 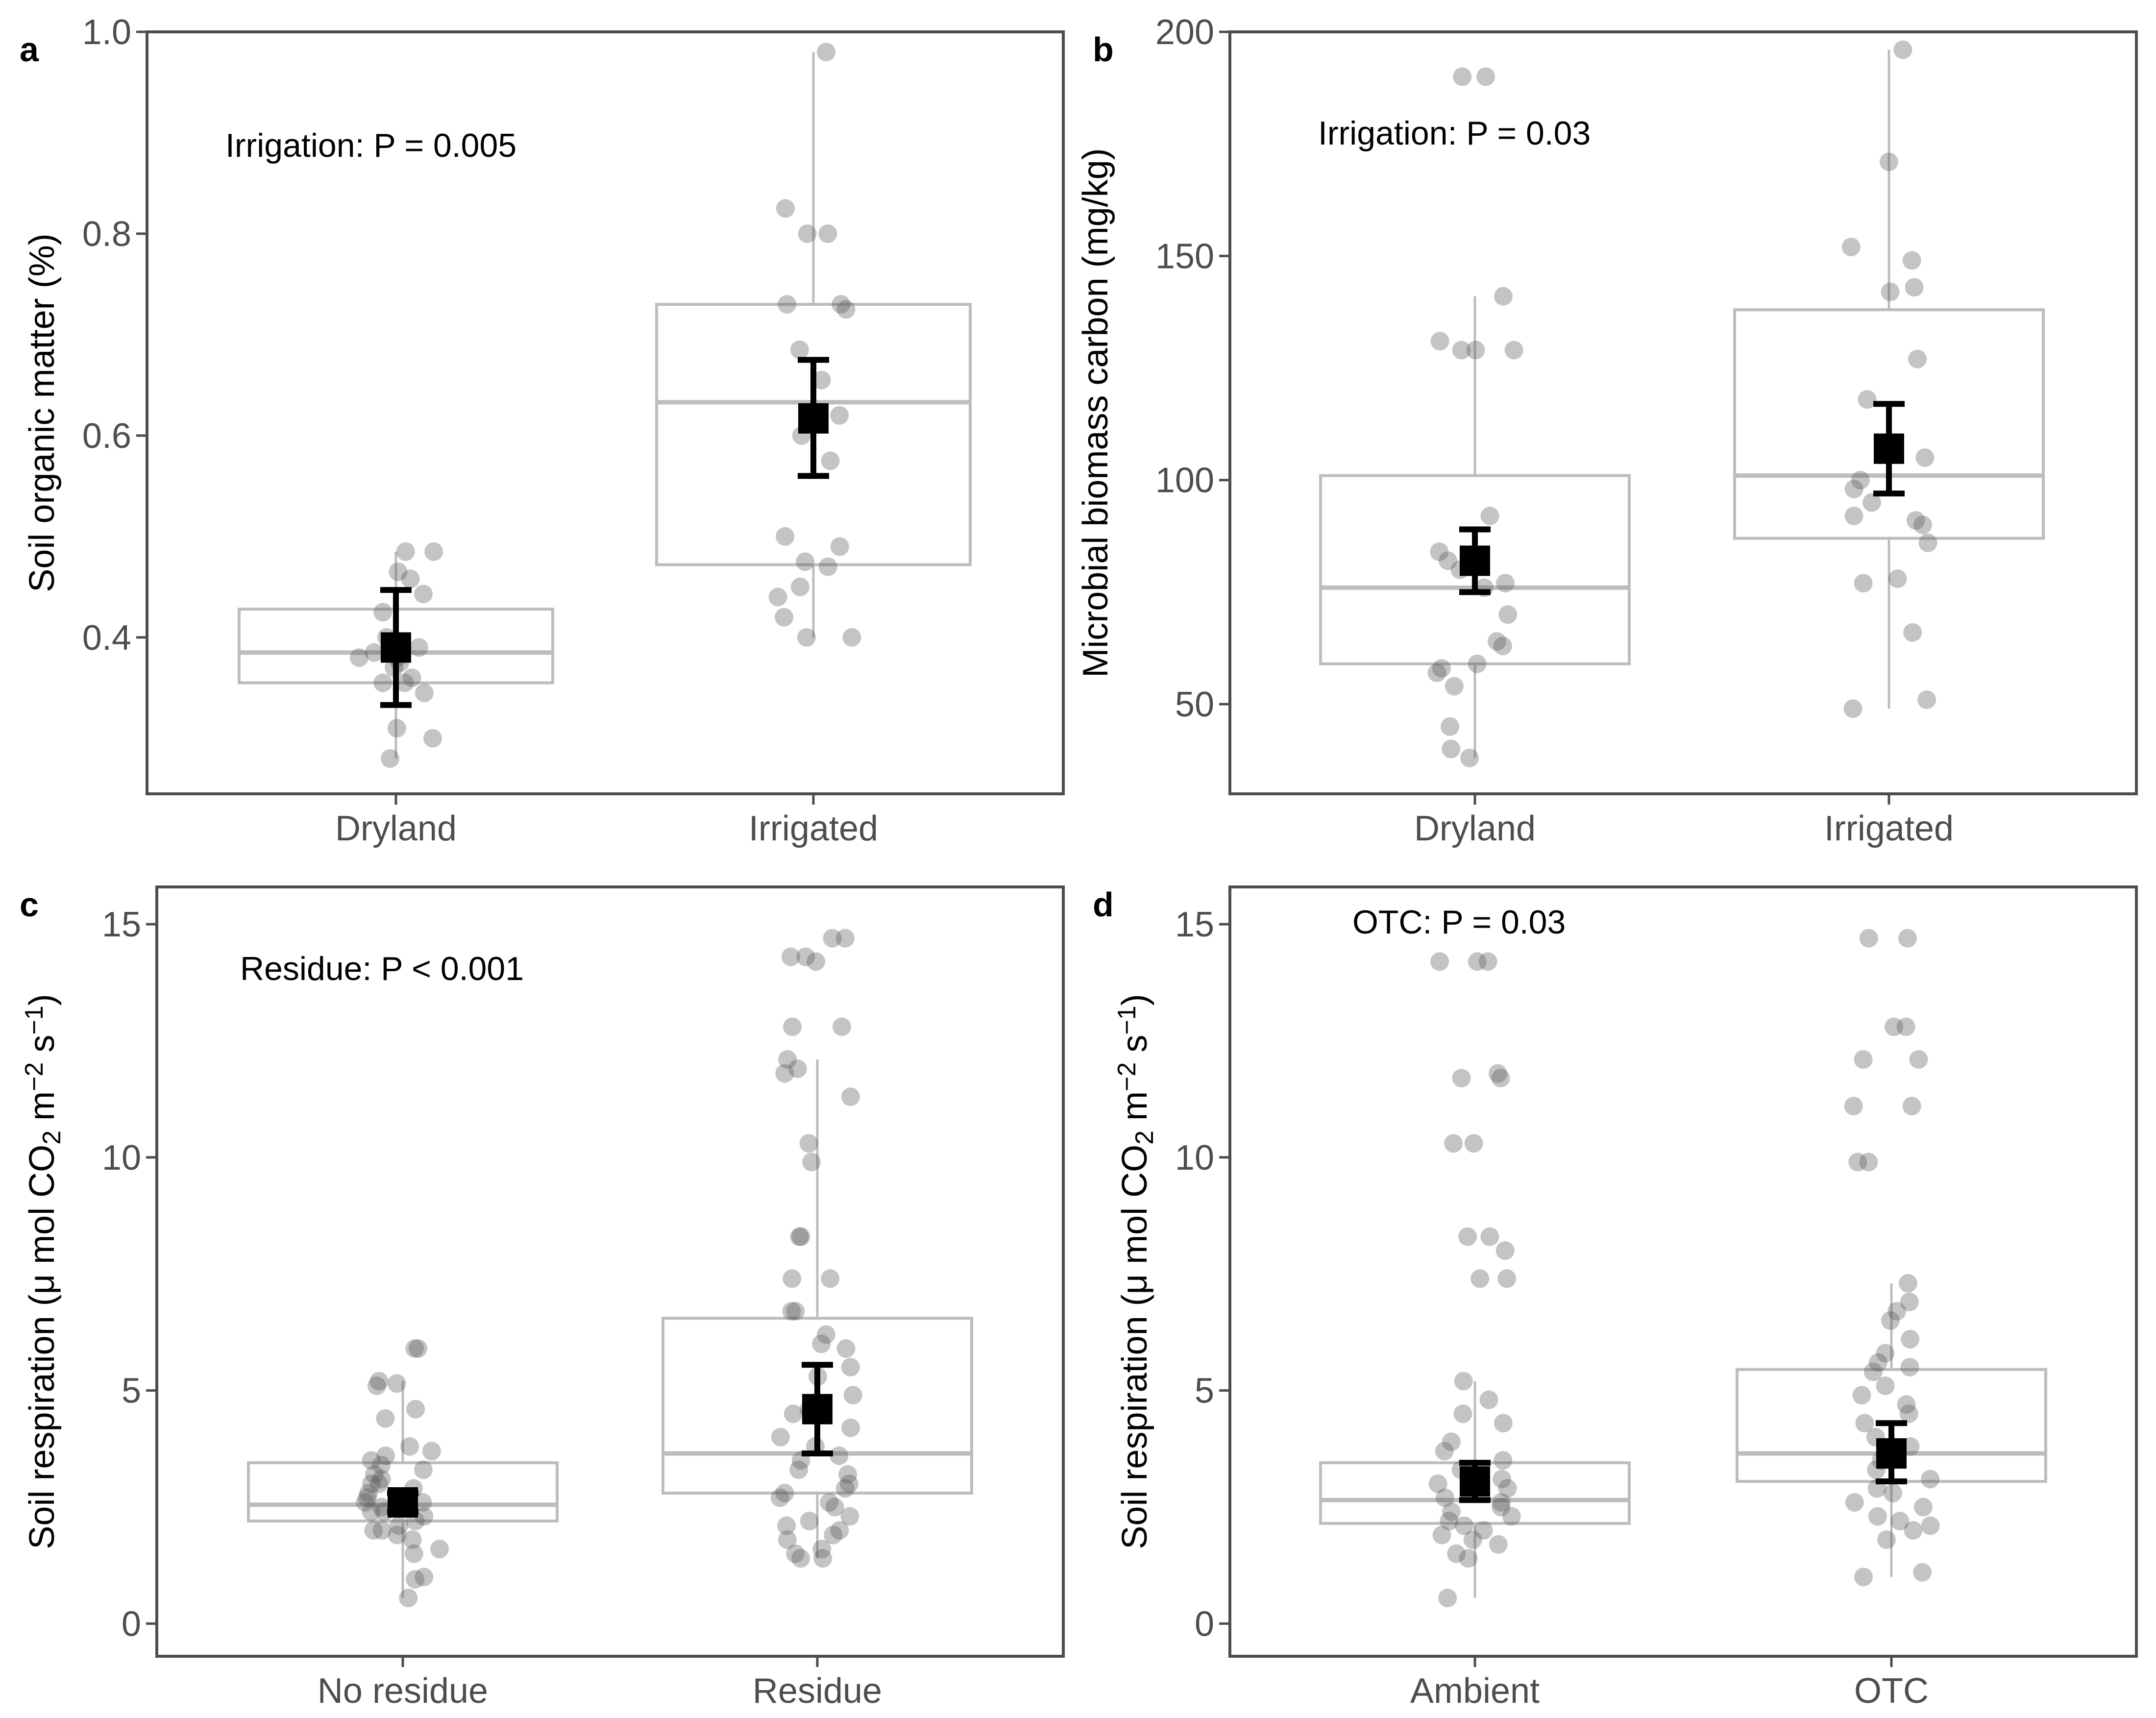 I want to click on x-tick-label: No residue, so click(x=403, y=1691).